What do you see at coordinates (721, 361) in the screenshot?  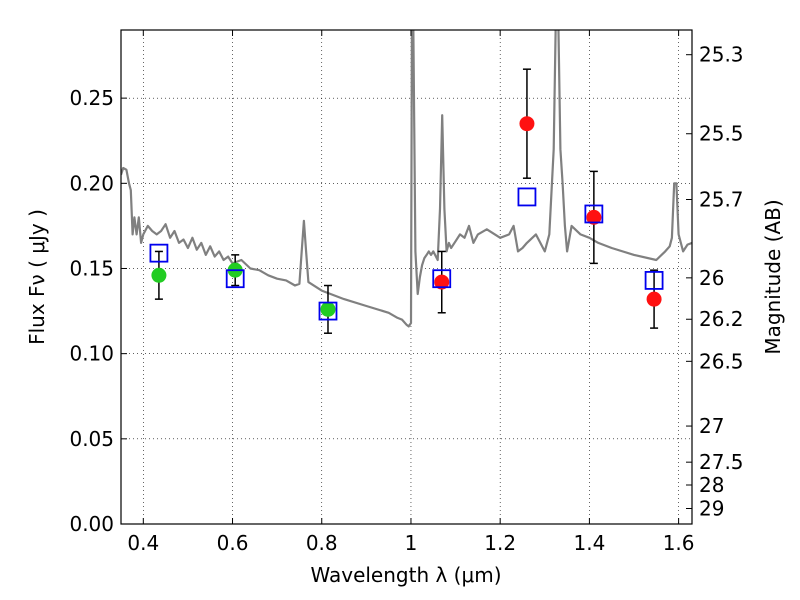 I see `y2-tick-label: 26.5` at bounding box center [721, 361].